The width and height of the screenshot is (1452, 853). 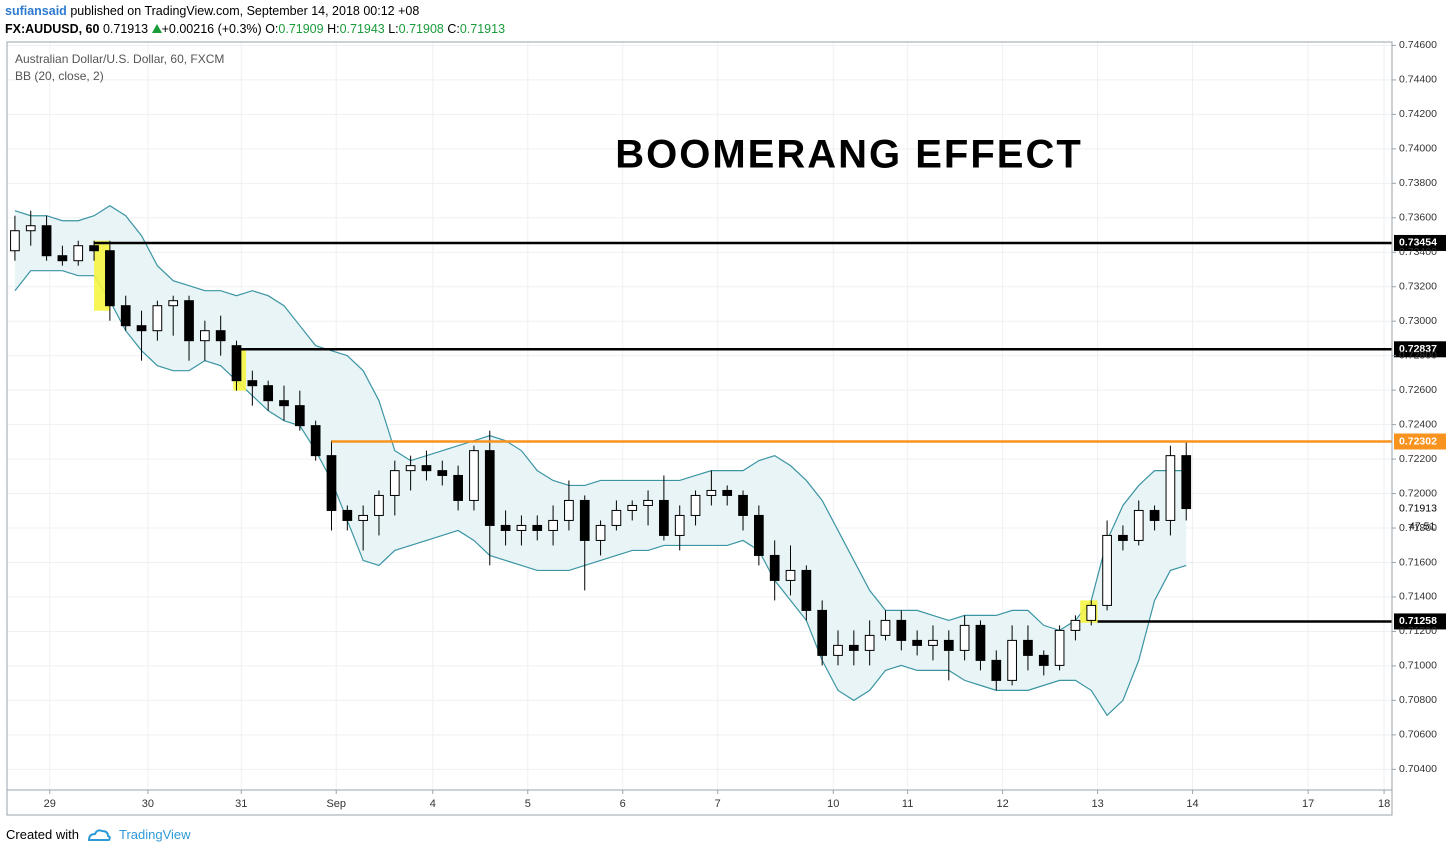 I want to click on level-label: 0.71258, so click(x=1418, y=621).